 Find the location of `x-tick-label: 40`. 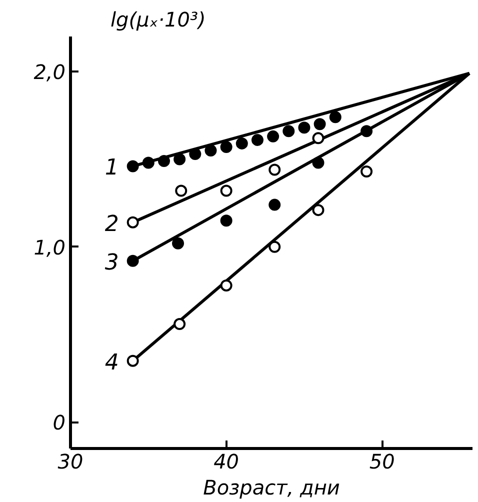

x-tick-label: 40 is located at coordinates (227, 462).